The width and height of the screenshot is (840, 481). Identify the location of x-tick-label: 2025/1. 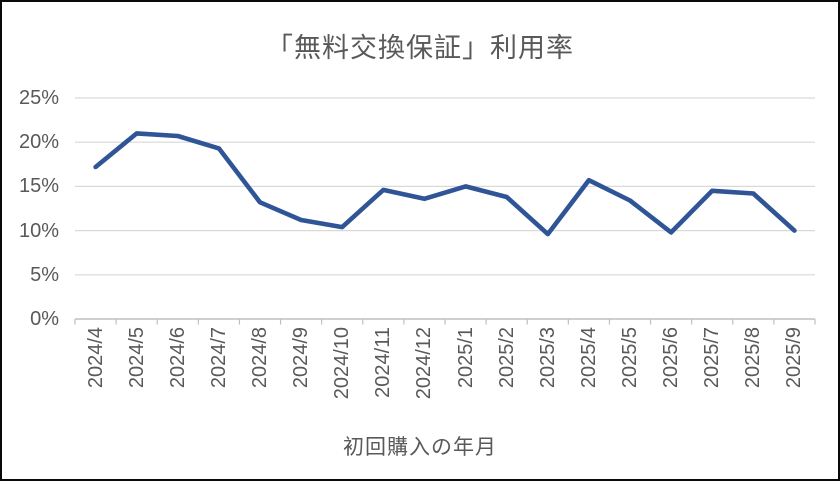
(465, 358).